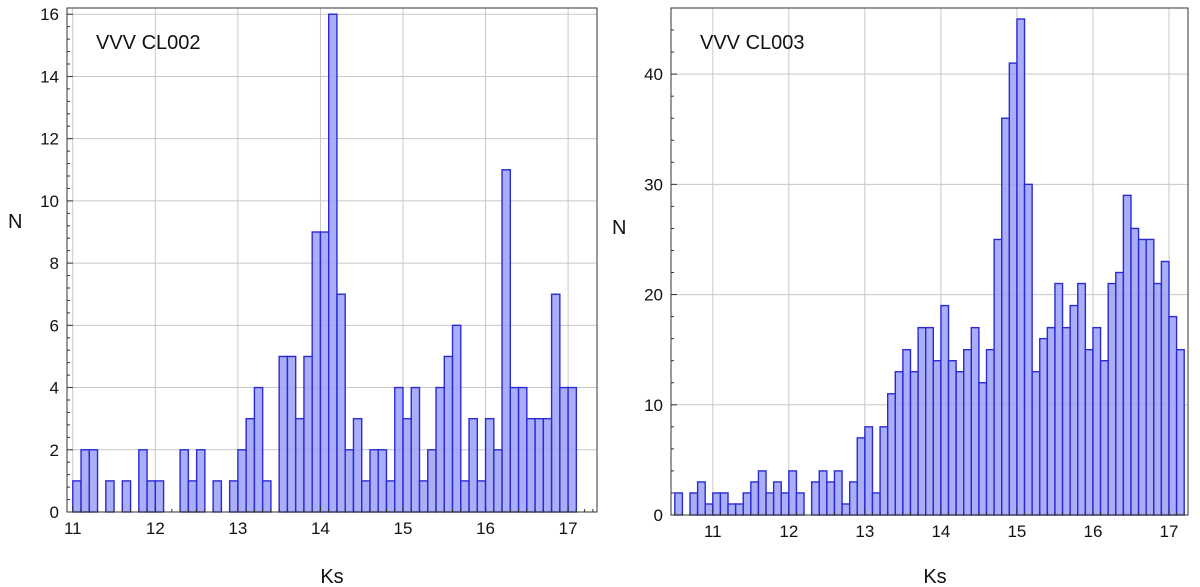 This screenshot has height=587, width=1200. Describe the element at coordinates (752, 43) in the screenshot. I see `chart-title: VVV CL003` at that location.